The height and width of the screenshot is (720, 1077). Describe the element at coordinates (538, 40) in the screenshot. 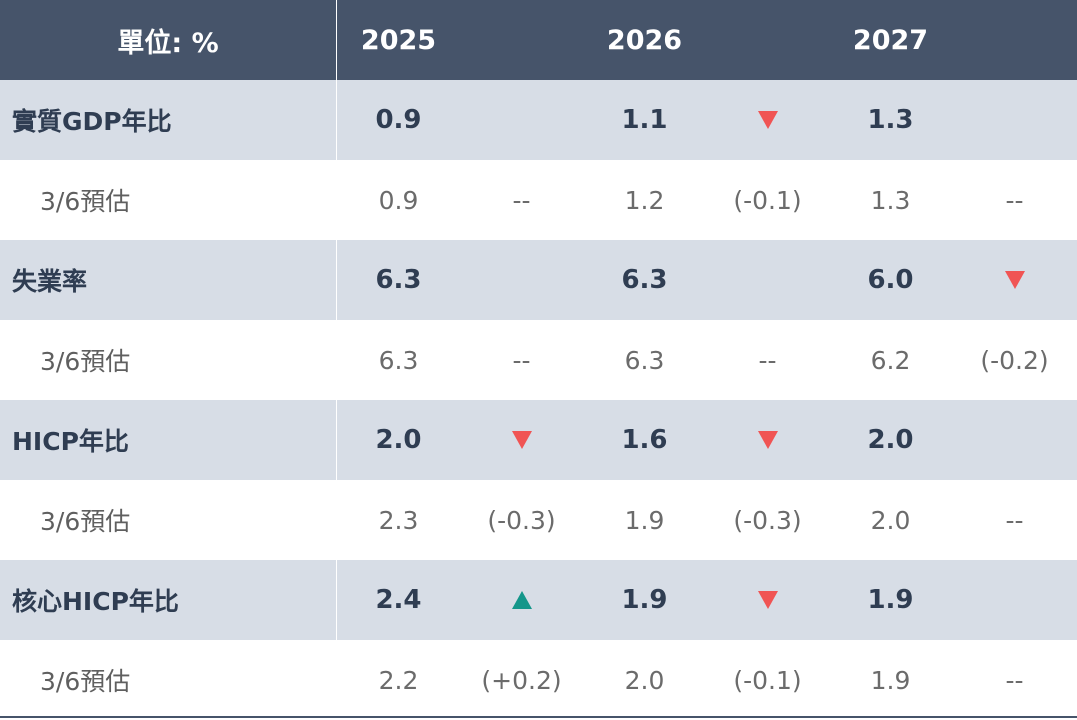

I see `table-header-row: 單位: % 2025 2026 2027` at that location.